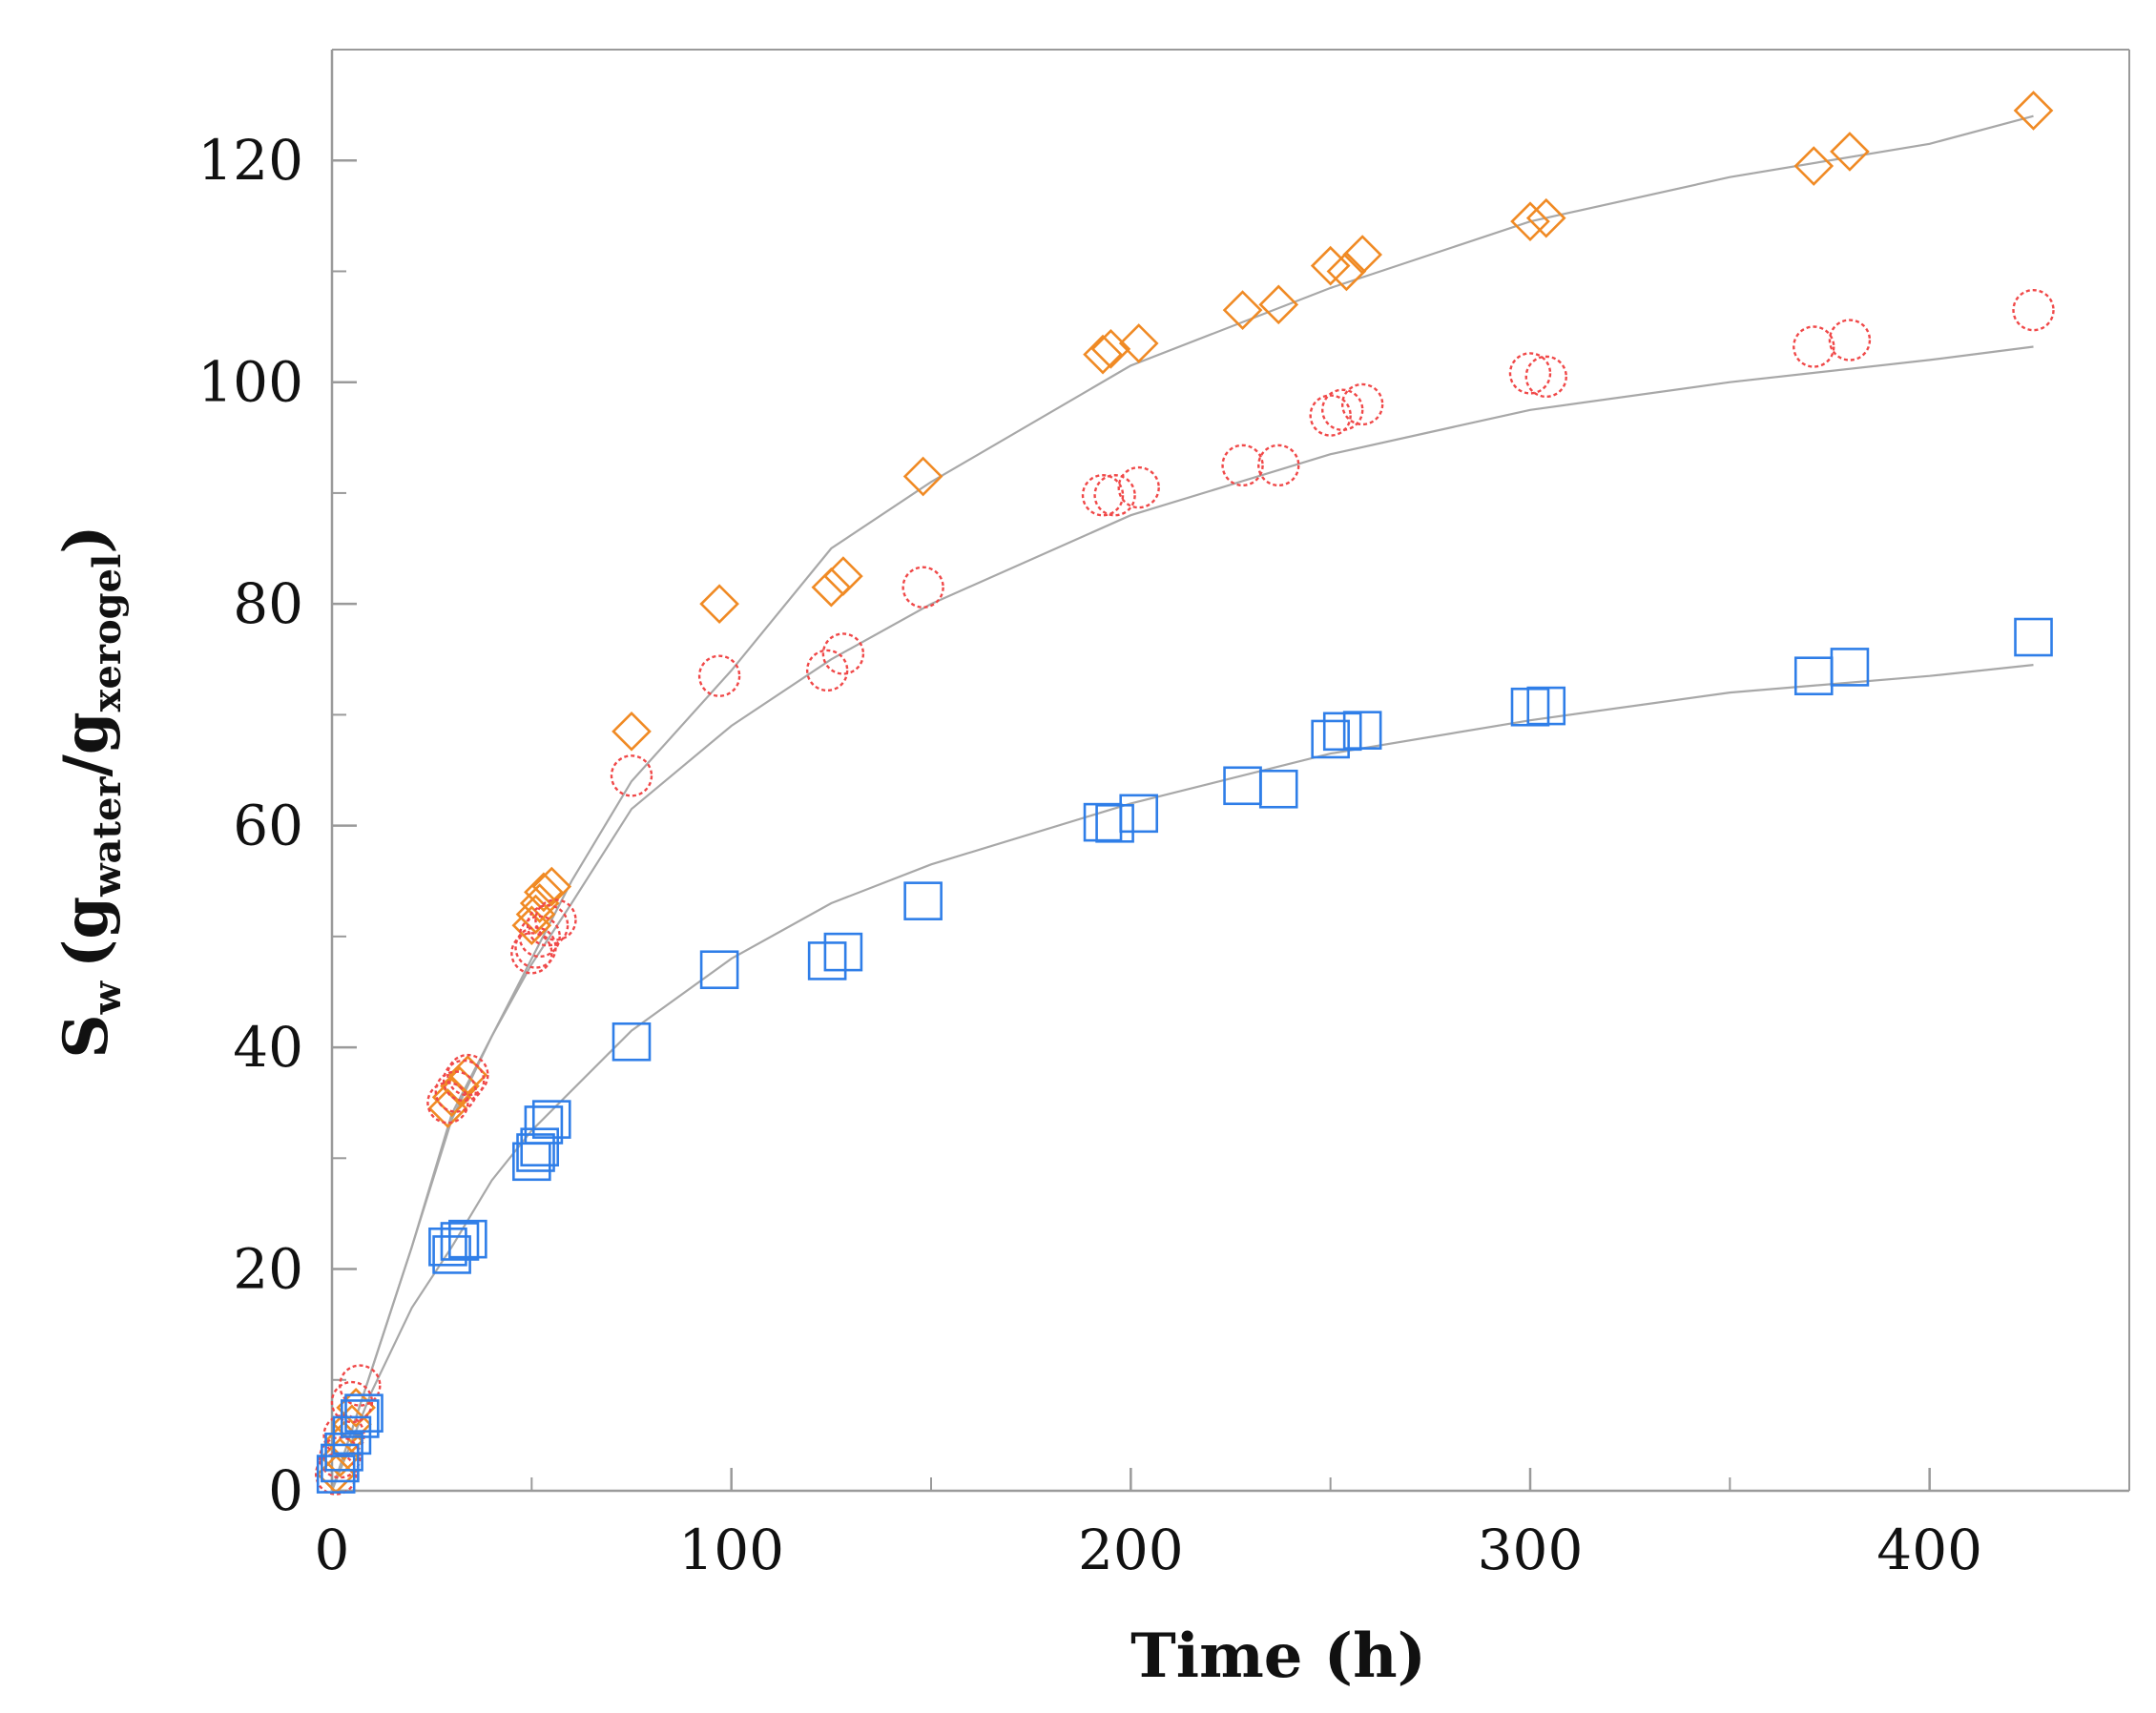 This screenshot has height=1713, width=2156. What do you see at coordinates (268, 1269) in the screenshot?
I see `y-tick-label: 20` at bounding box center [268, 1269].